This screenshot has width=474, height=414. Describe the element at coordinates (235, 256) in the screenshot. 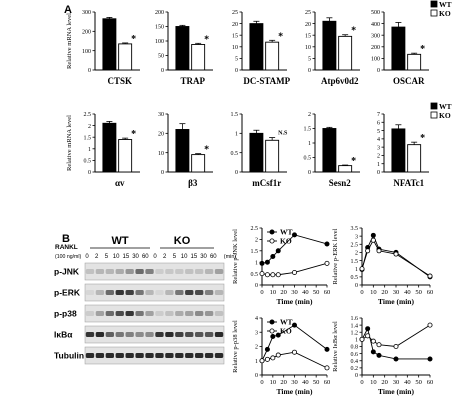

I see `y-axis-label: Relative p-JNK level` at that location.